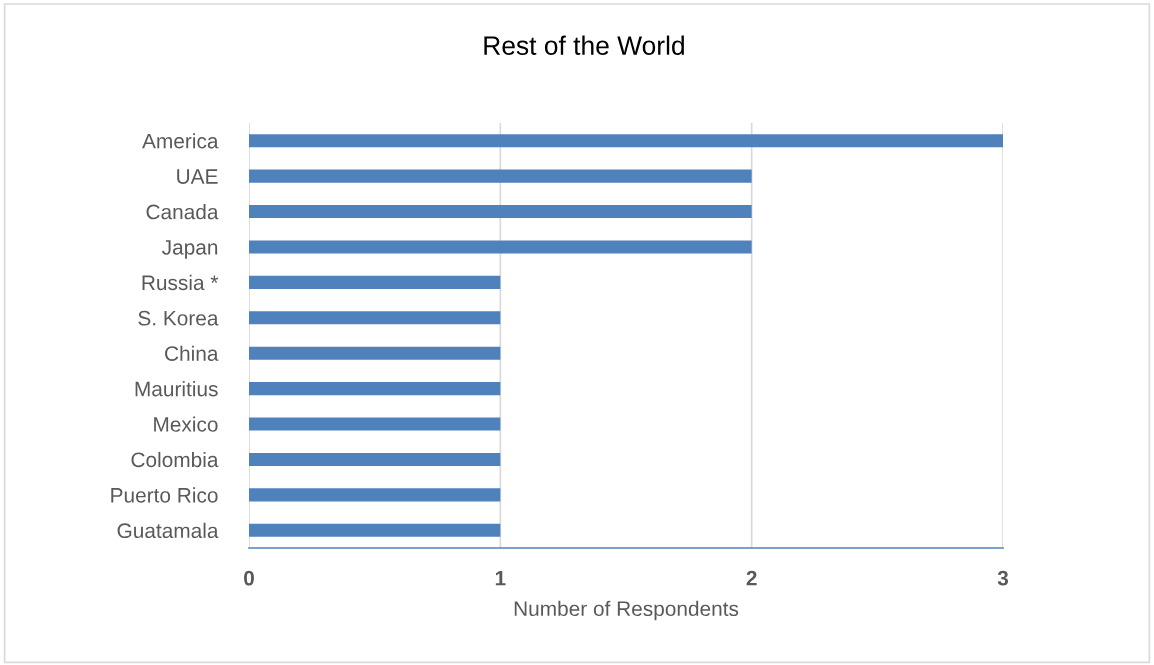  Describe the element at coordinates (249, 578) in the screenshot. I see `x-tick-label: 0` at that location.